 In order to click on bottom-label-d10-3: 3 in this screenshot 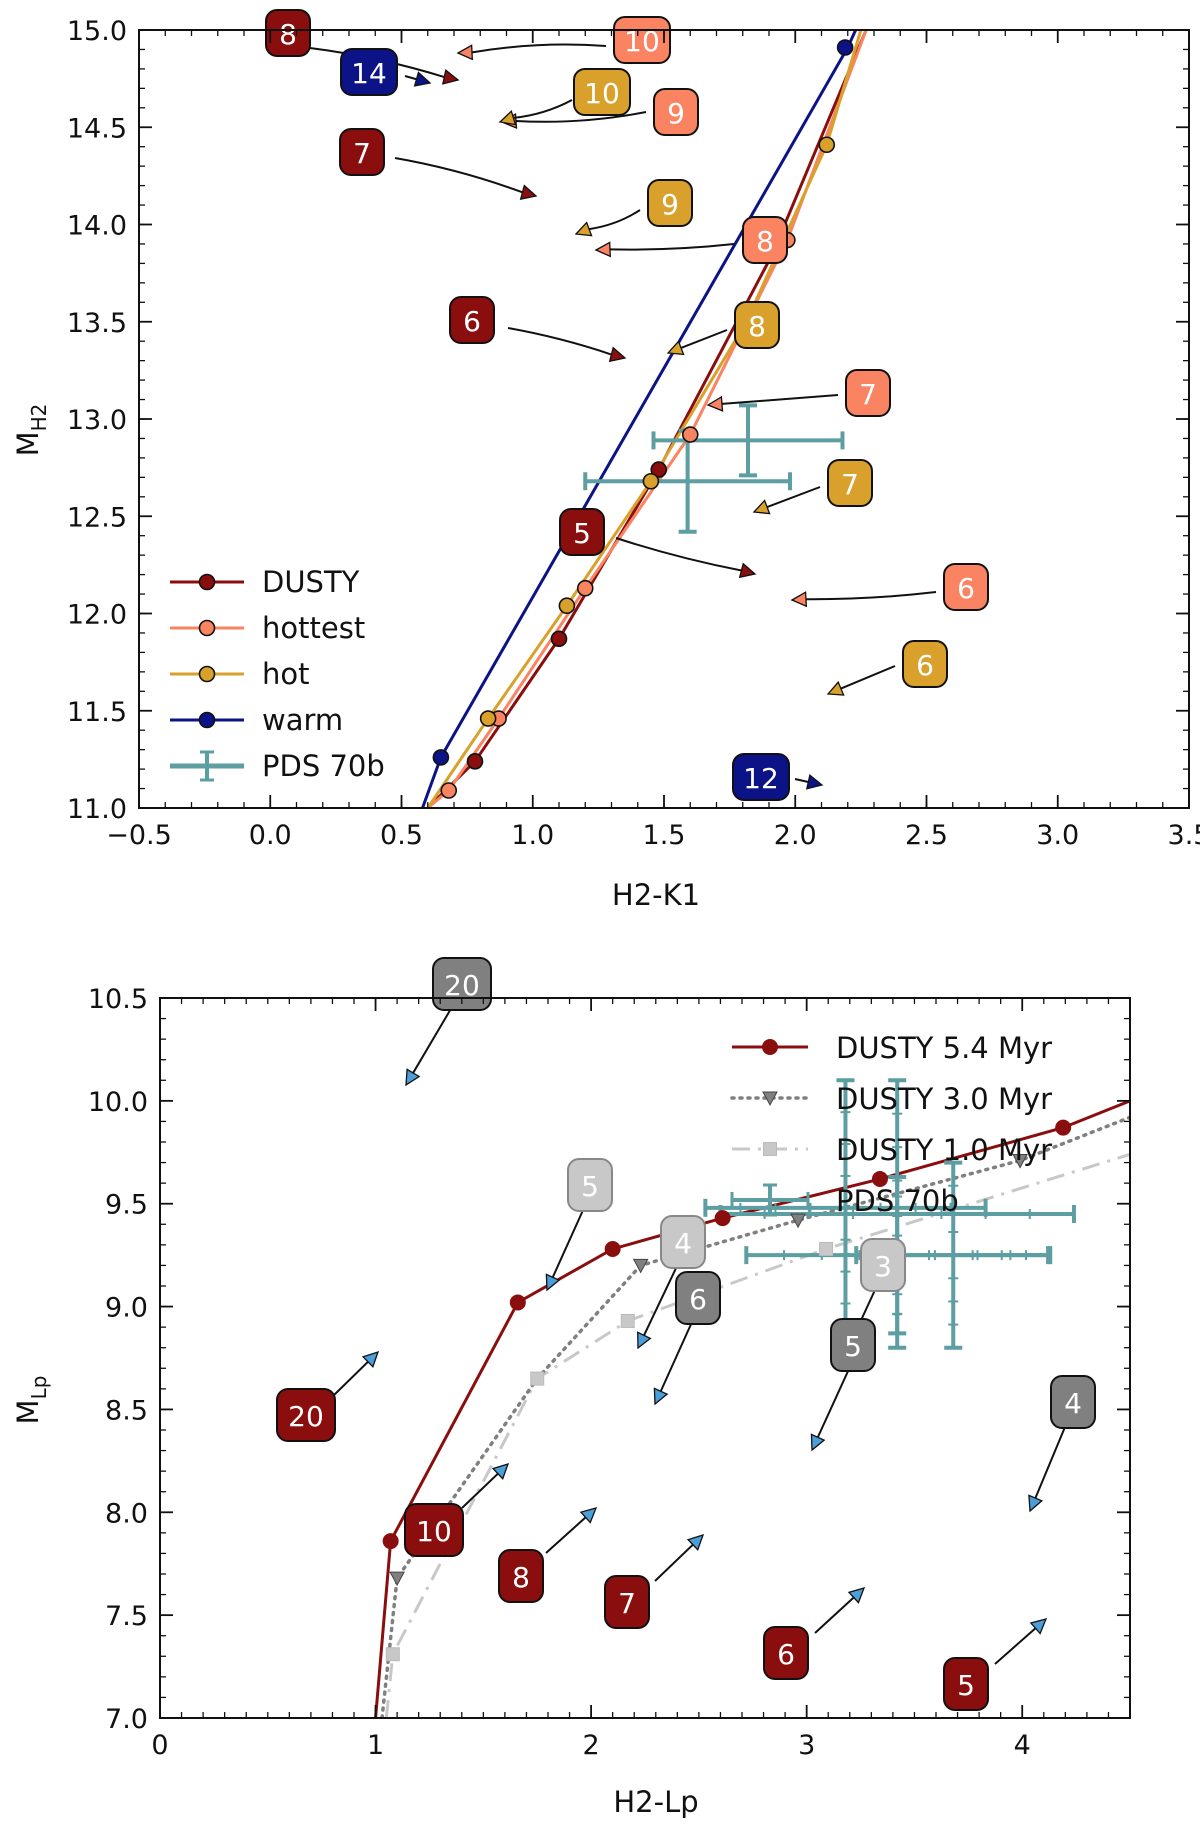, I will do `click(883, 1265)`.